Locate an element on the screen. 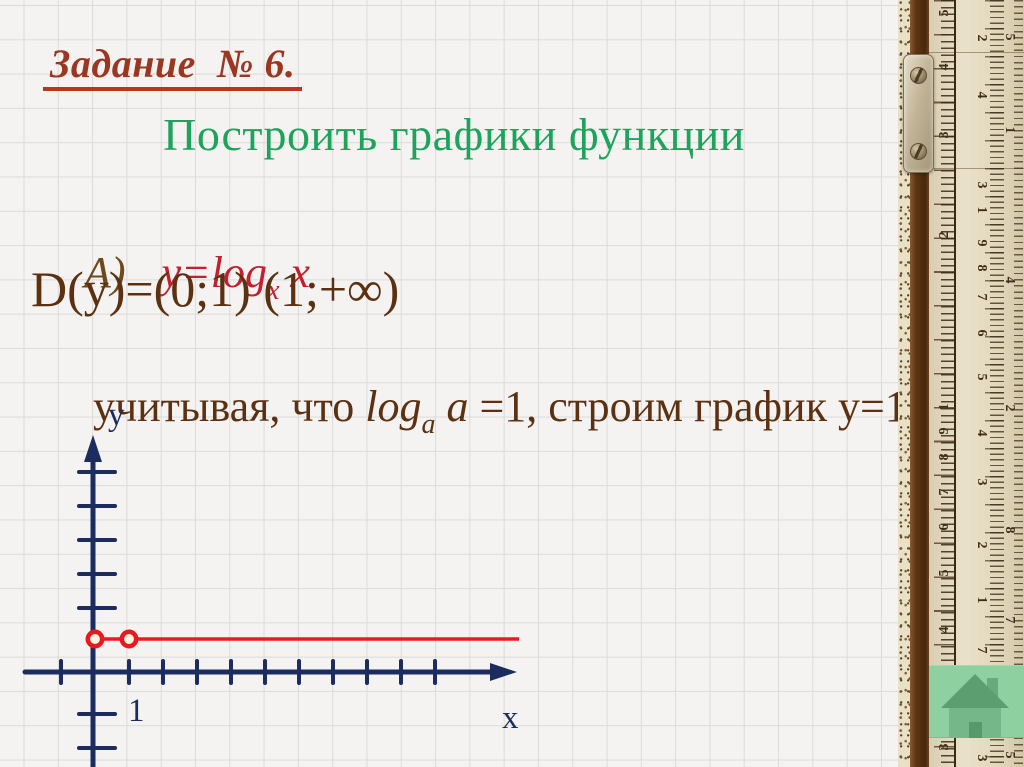 The image size is (1024, 767). x-tick-label-1: 1 is located at coordinates (136, 711).